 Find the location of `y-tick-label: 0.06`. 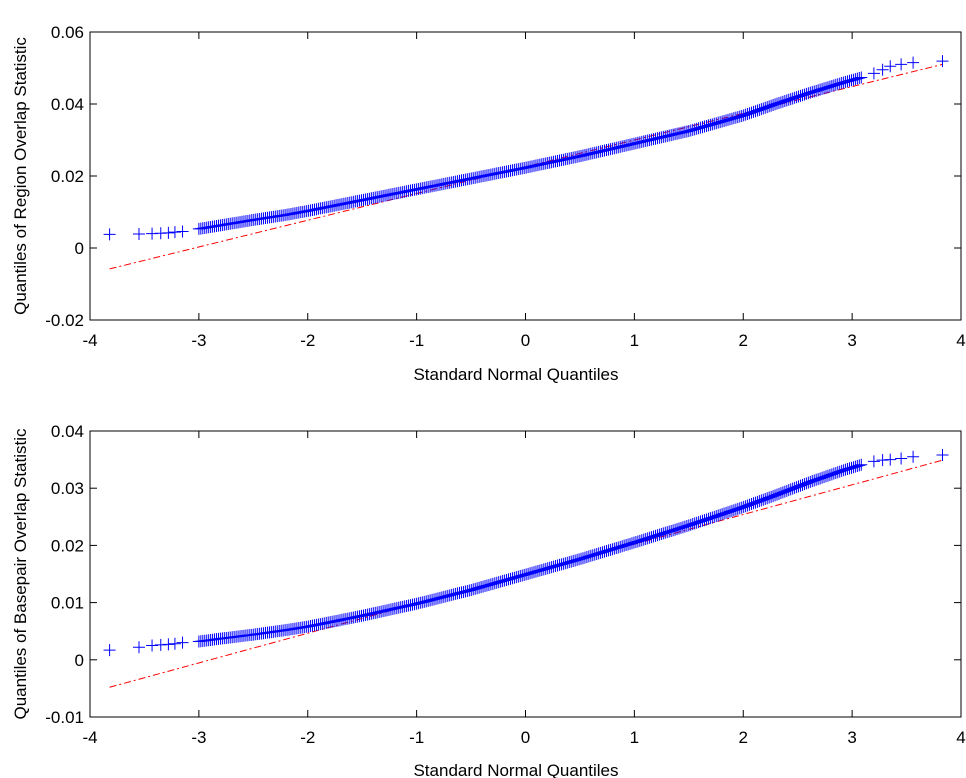

y-tick-label: 0.06 is located at coordinates (67, 32).